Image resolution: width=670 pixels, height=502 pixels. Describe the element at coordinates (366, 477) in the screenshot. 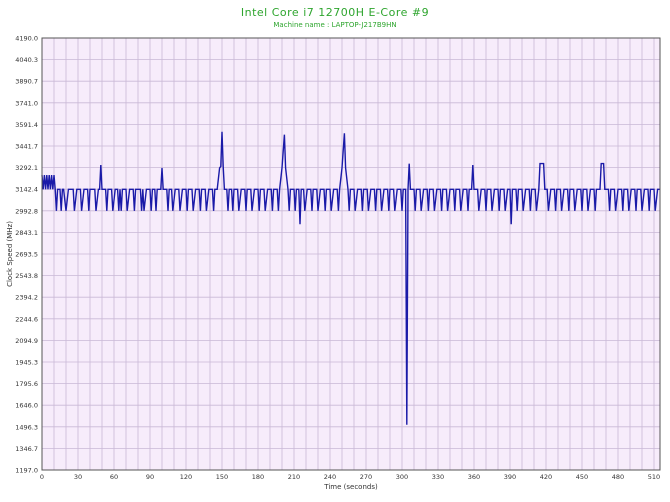

I see `x-tick-label: 270` at that location.